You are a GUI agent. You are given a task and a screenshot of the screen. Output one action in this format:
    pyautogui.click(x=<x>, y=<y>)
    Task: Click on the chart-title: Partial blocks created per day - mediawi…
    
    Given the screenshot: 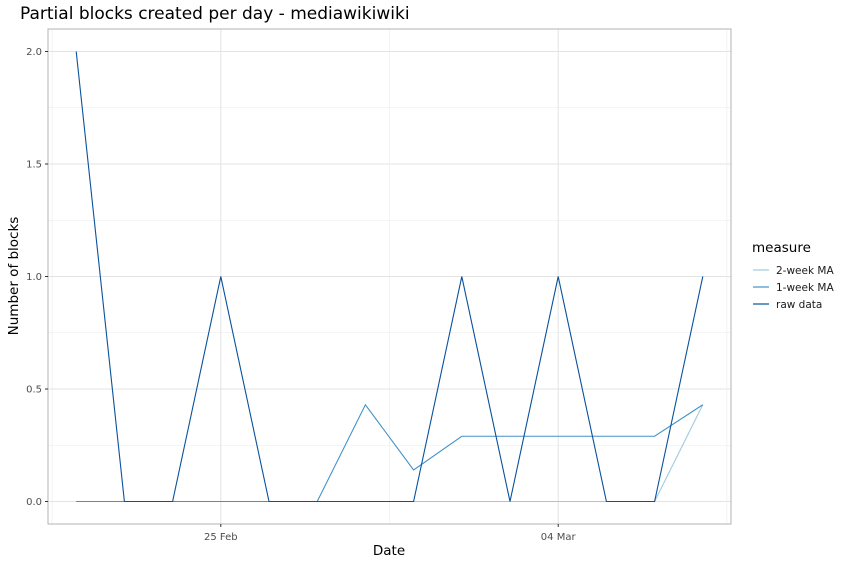 What is the action you would take?
    pyautogui.click(x=215, y=14)
    